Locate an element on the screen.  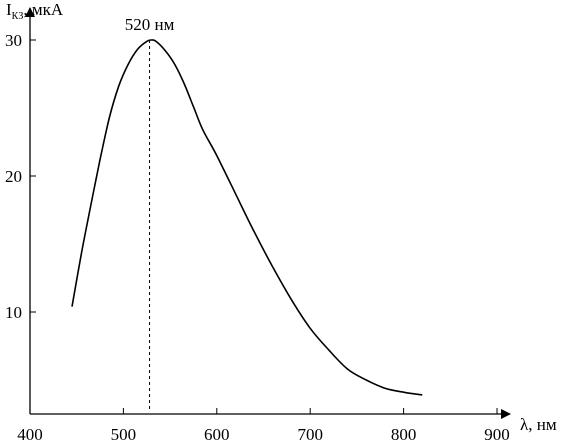
y-ticks: 10 20 30 is located at coordinates (20, 176).